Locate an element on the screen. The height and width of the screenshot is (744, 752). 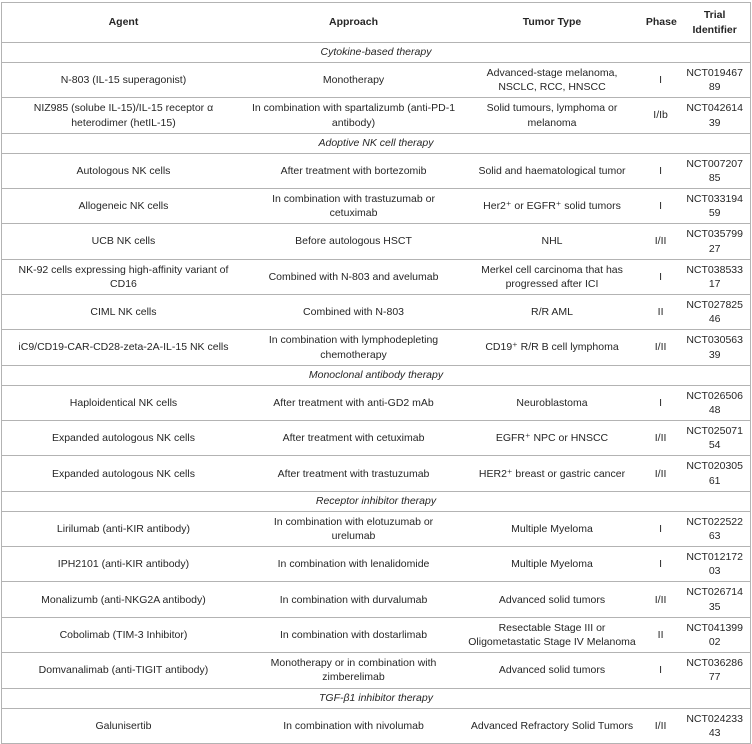
column-header-phase: Phase is located at coordinates (661, 22).